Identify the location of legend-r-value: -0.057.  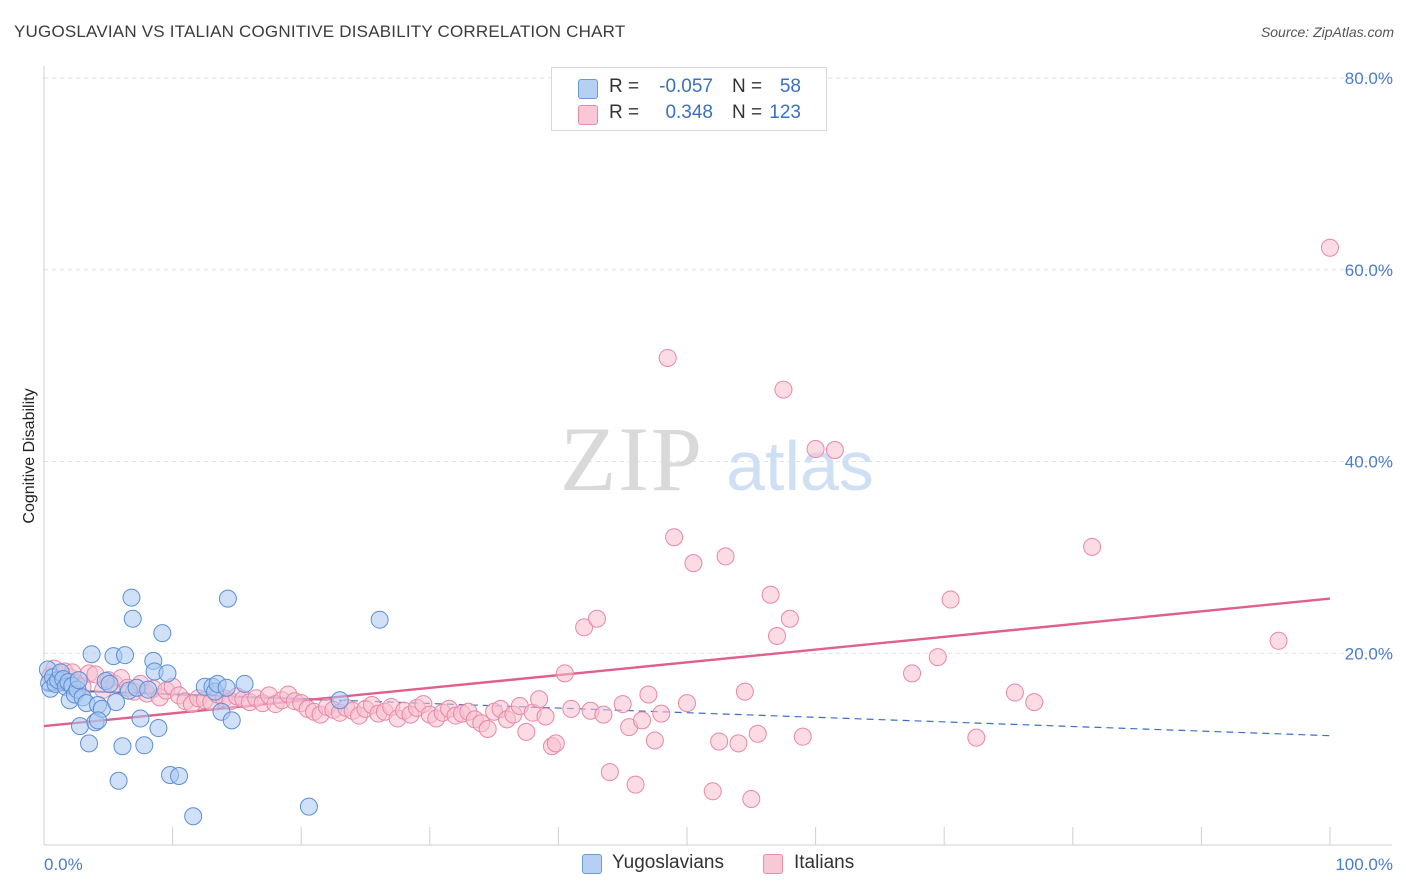
(686, 86).